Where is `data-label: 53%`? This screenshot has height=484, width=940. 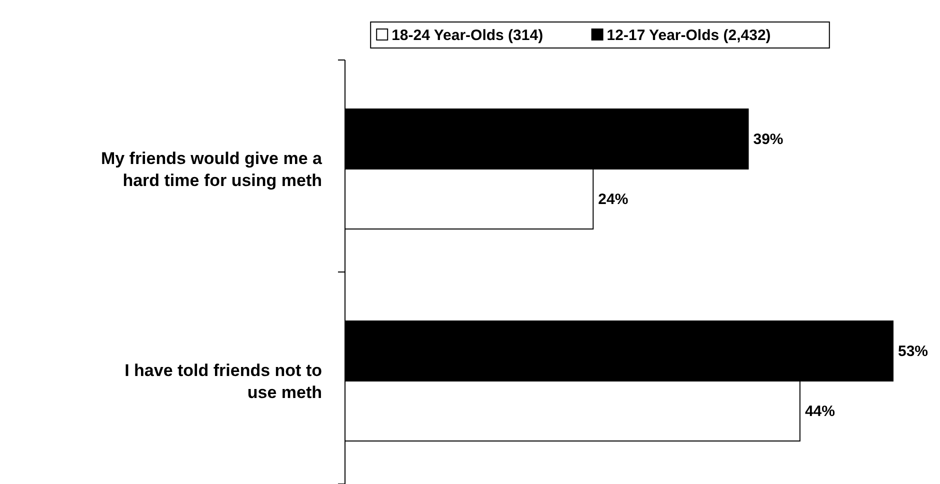 data-label: 53% is located at coordinates (913, 351).